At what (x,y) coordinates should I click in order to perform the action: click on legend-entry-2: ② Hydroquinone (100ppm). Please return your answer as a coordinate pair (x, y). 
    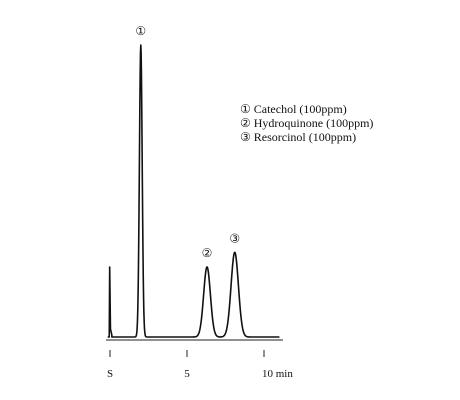
    Looking at the image, I should click on (306, 123).